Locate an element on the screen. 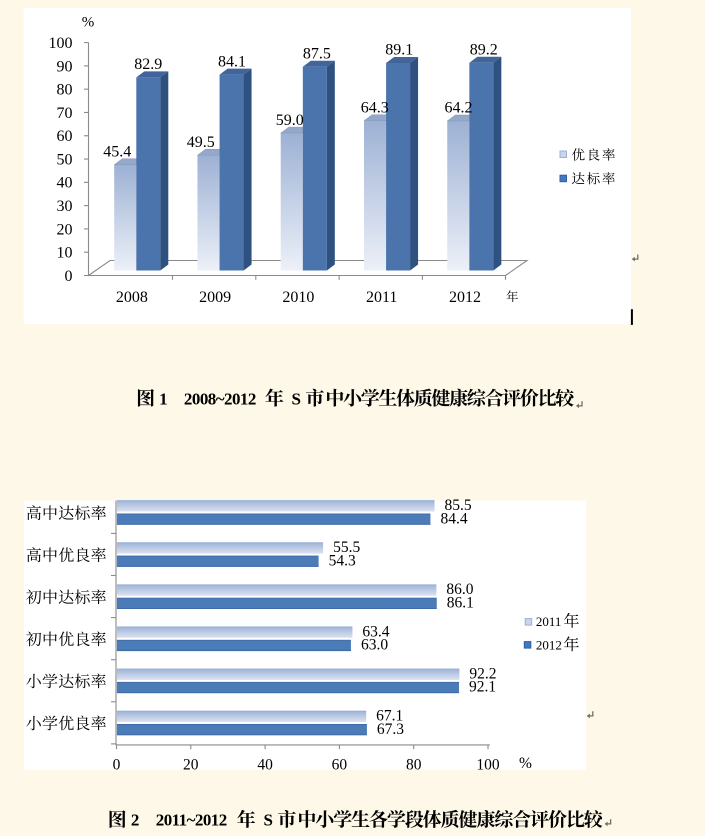  svg-text: 86.1 is located at coordinates (460, 603).